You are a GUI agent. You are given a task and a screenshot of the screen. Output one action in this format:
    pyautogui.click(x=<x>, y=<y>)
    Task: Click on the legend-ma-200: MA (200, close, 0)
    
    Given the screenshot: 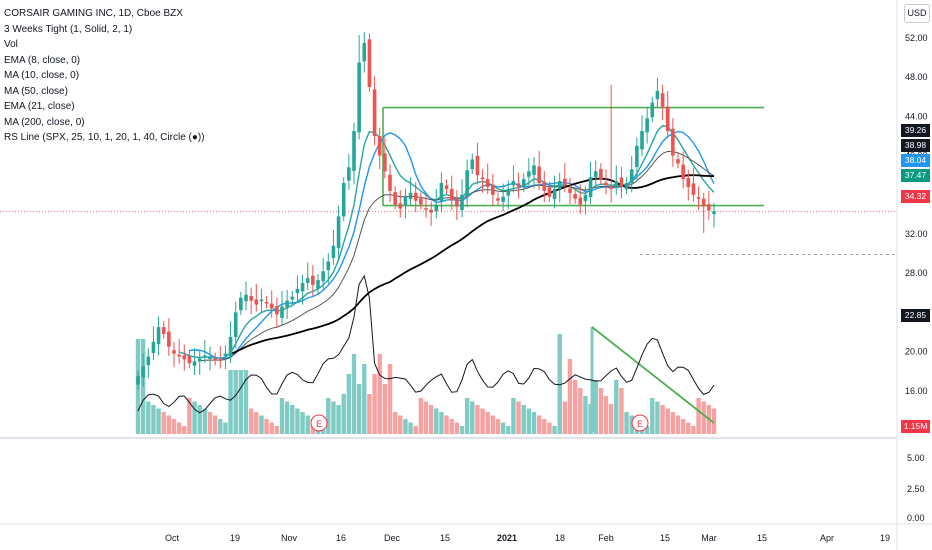 What is the action you would take?
    pyautogui.click(x=44, y=122)
    